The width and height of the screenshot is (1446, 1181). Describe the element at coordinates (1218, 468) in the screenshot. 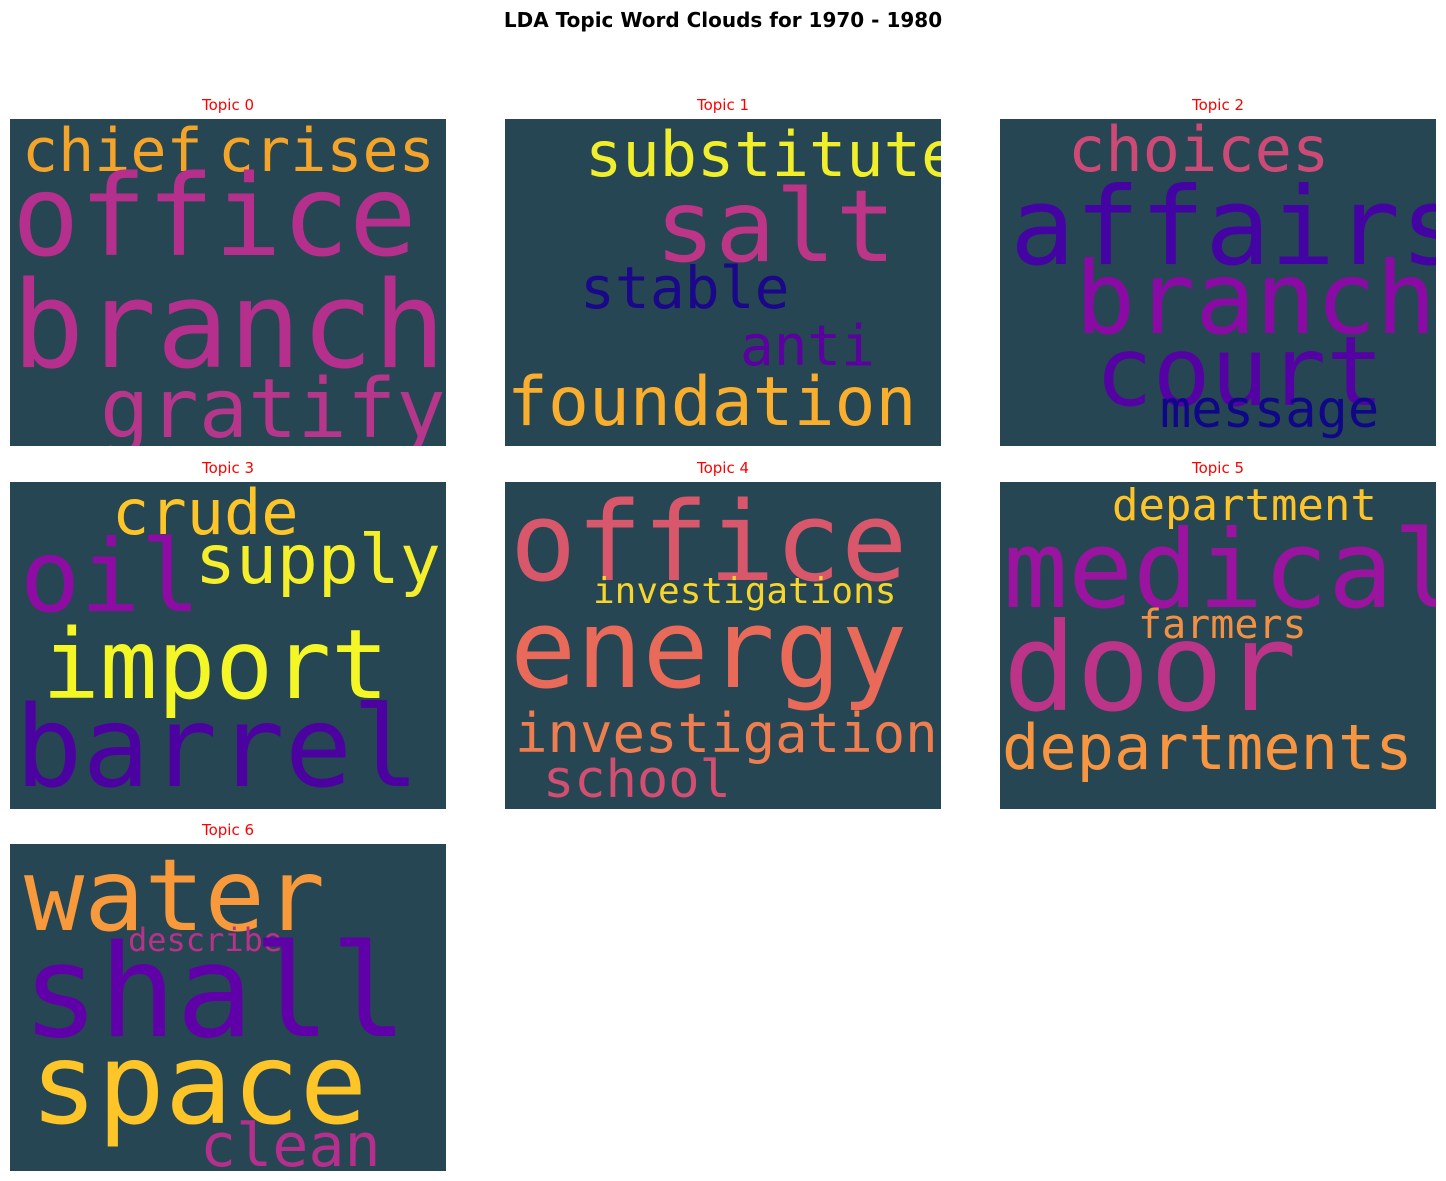

I see `topic-title: Topic 5` at that location.